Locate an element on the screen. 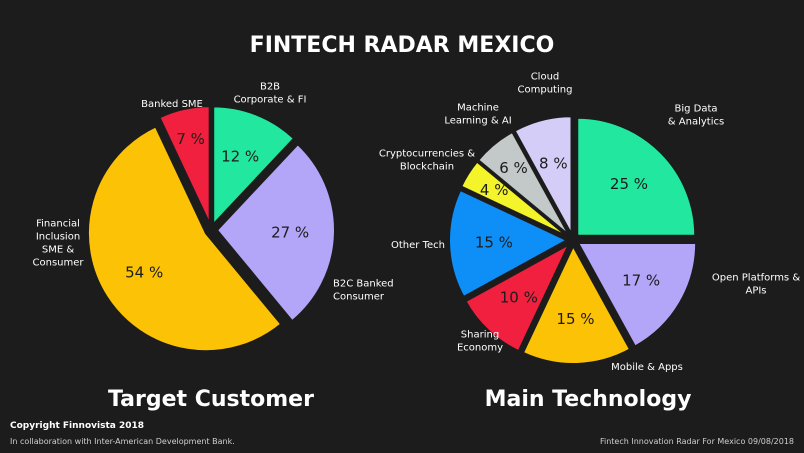 This screenshot has height=453, width=804. slice-category-label: Cloud Computing is located at coordinates (545, 84).